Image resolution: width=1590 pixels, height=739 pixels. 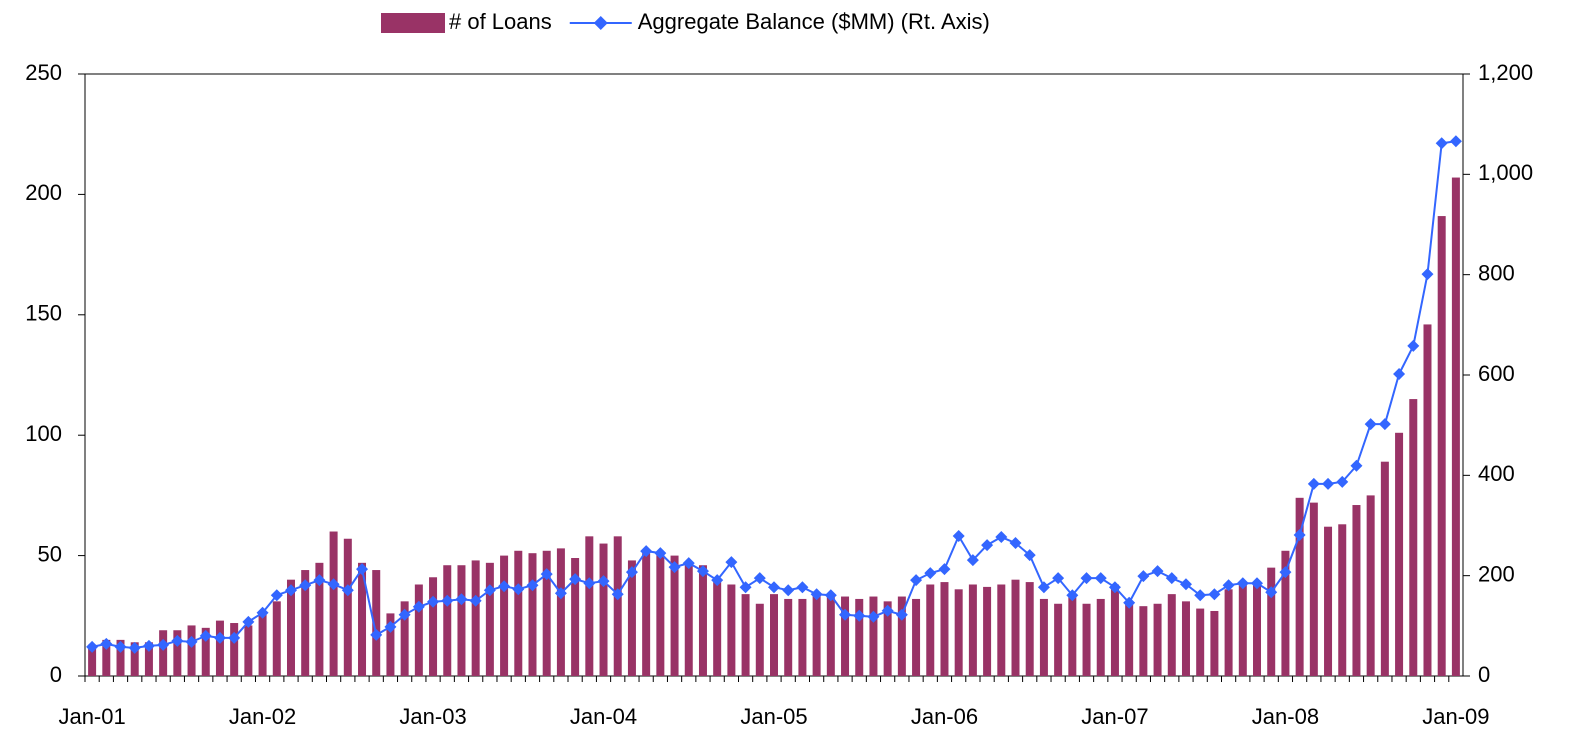 I want to click on y-tick-label: 50, so click(x=50, y=553).